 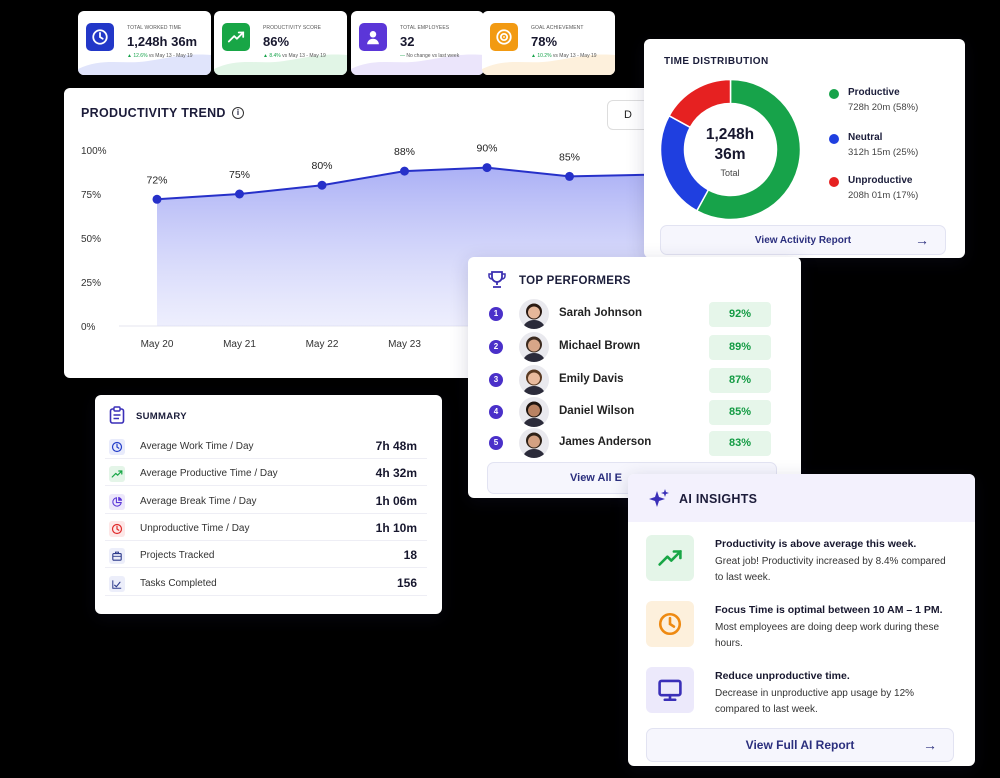 I want to click on view-all-employees-label: View All E, so click(x=596, y=478).